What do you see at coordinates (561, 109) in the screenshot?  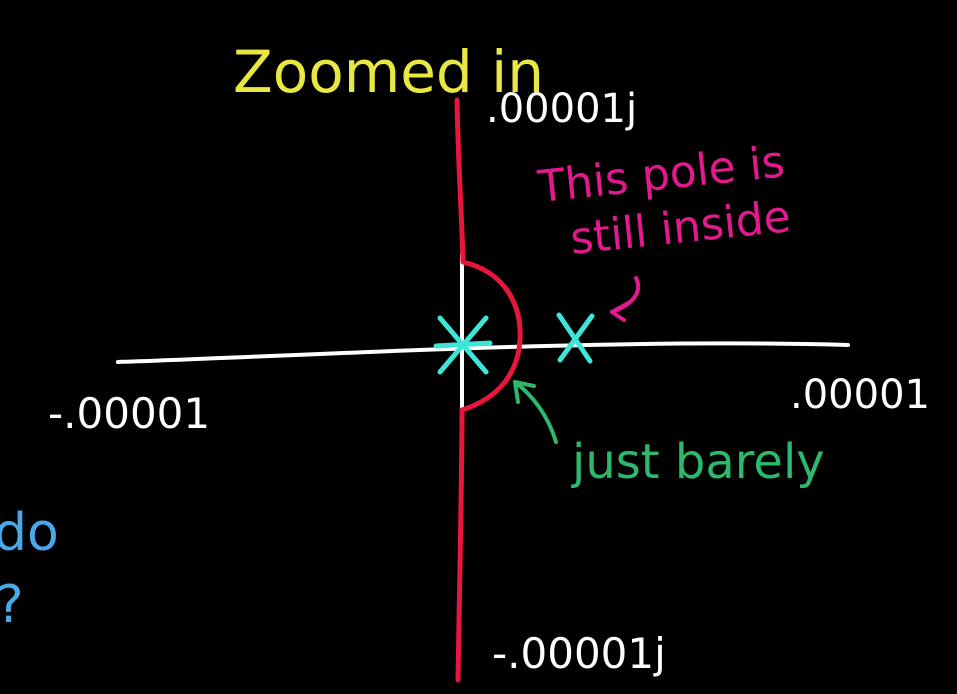 I see `imag-max-label: .00001j` at bounding box center [561, 109].